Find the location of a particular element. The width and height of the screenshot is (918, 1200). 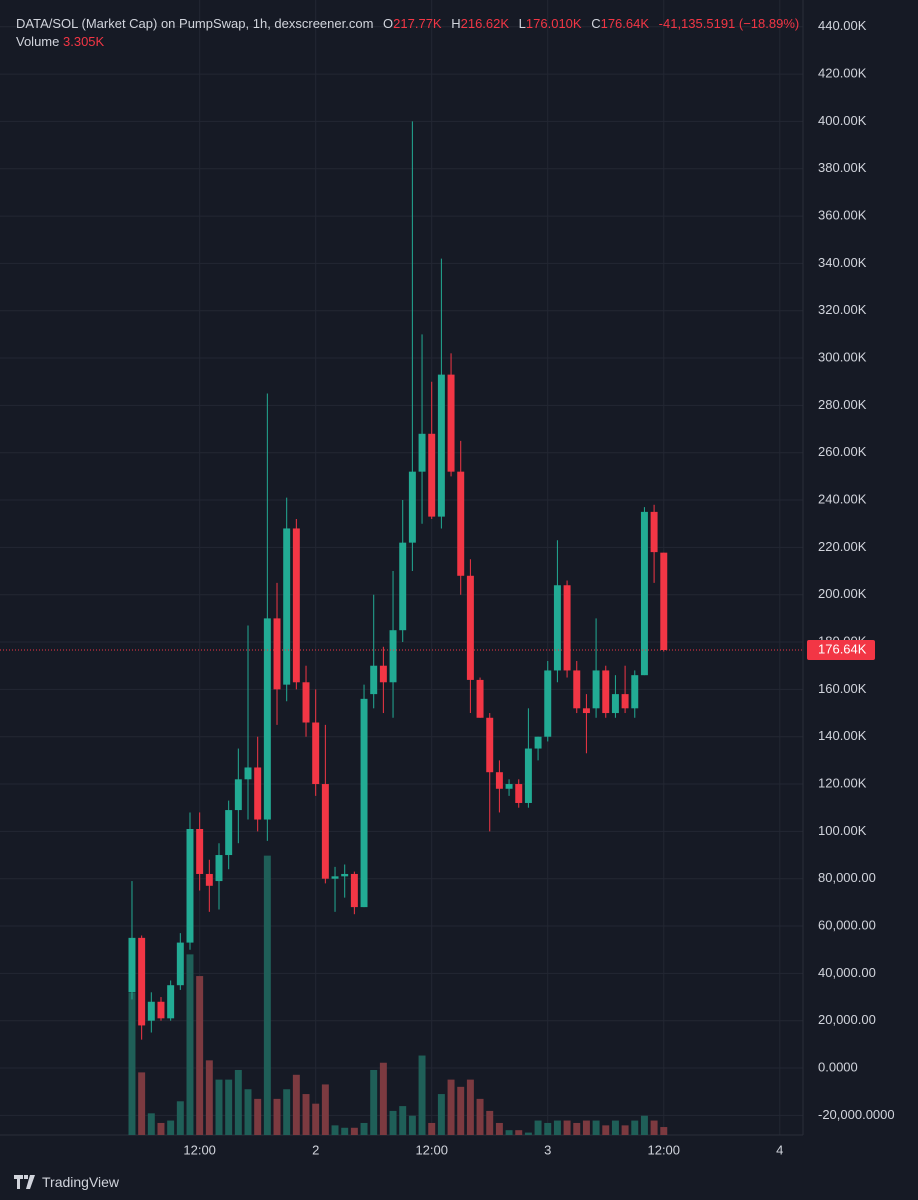

y-tick-label: 40,000.00 is located at coordinates (847, 972).